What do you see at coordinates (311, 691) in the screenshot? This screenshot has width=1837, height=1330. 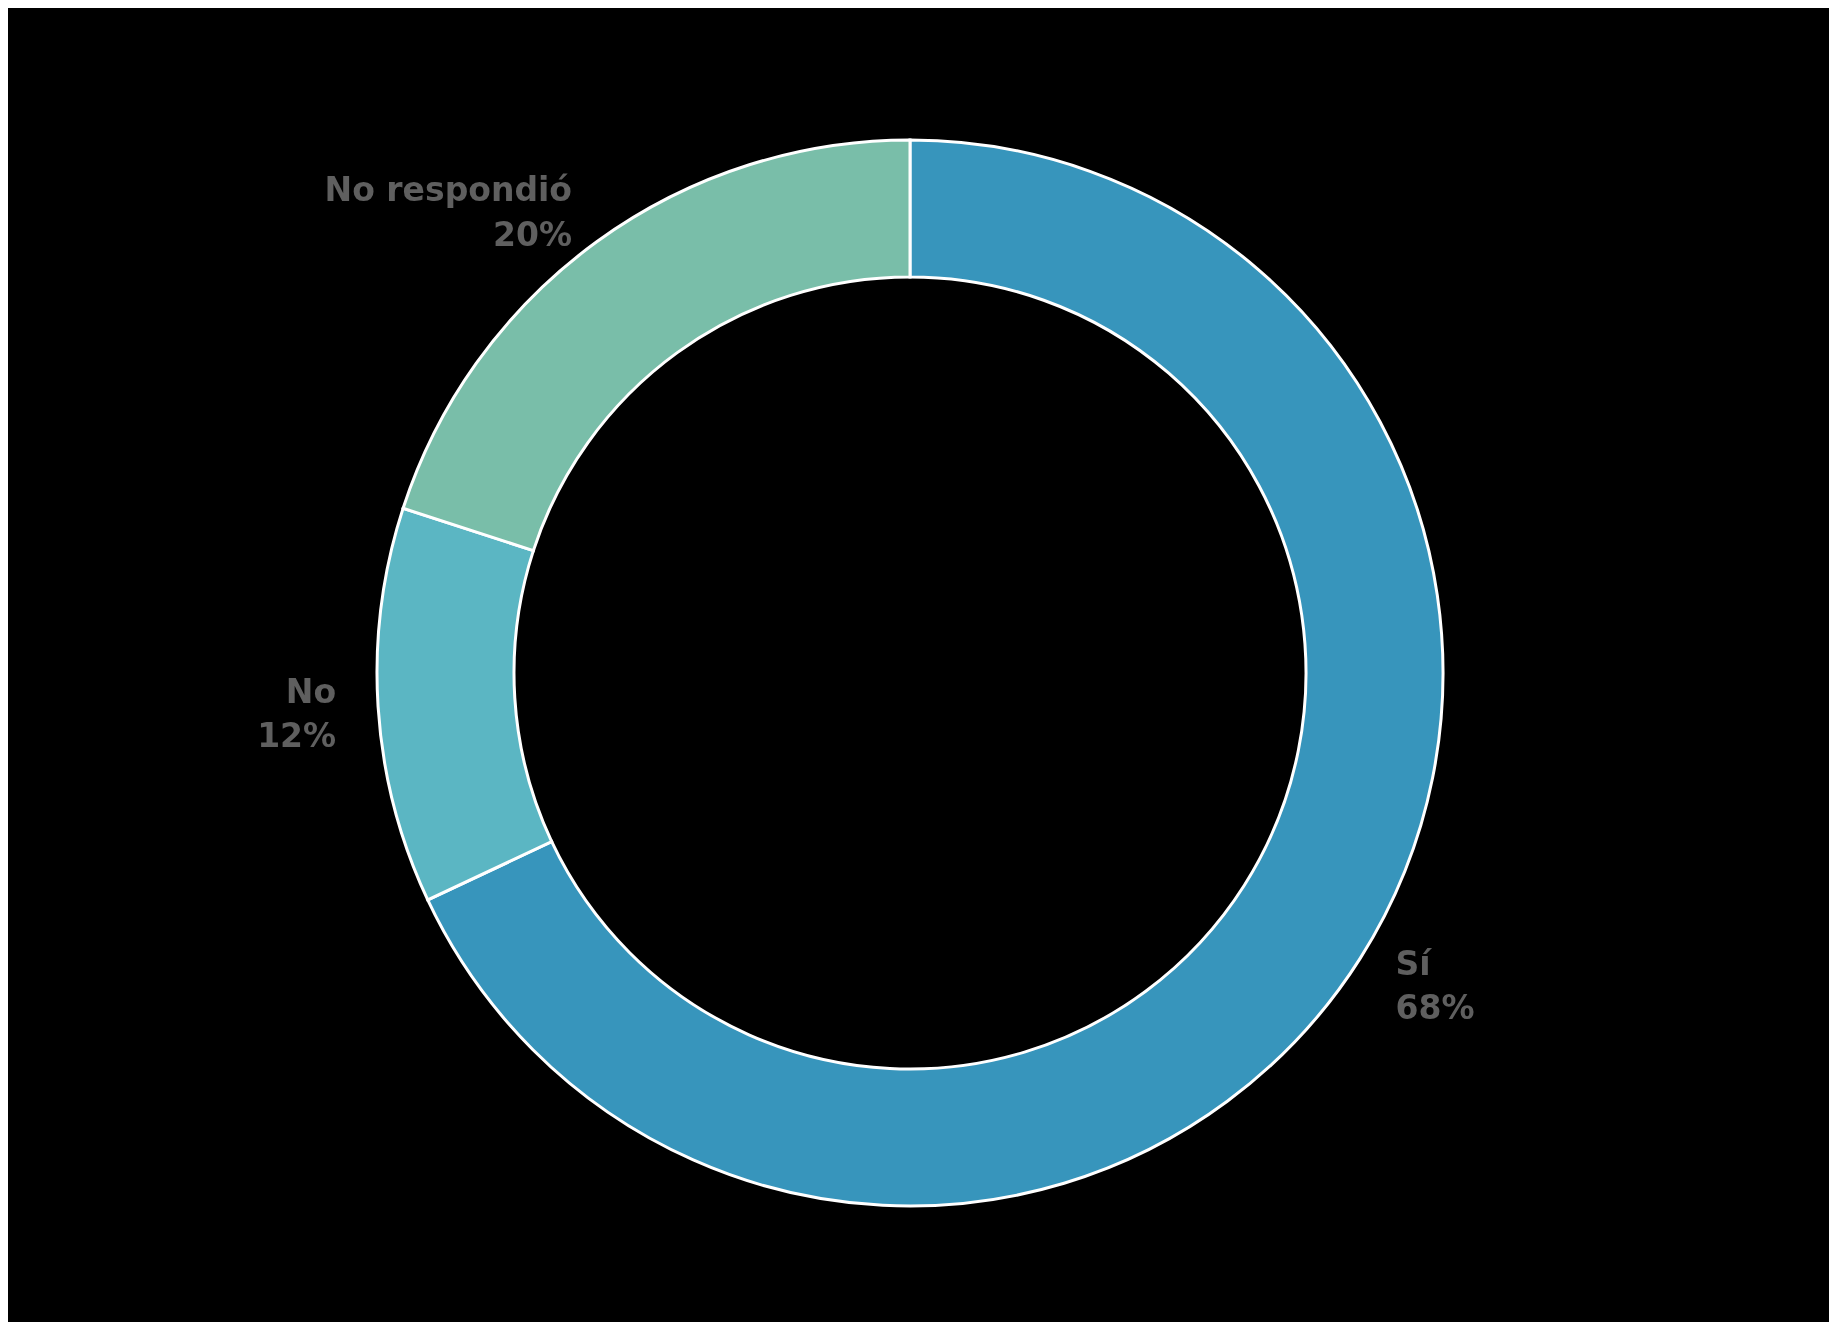 I see `slice-label: No` at bounding box center [311, 691].